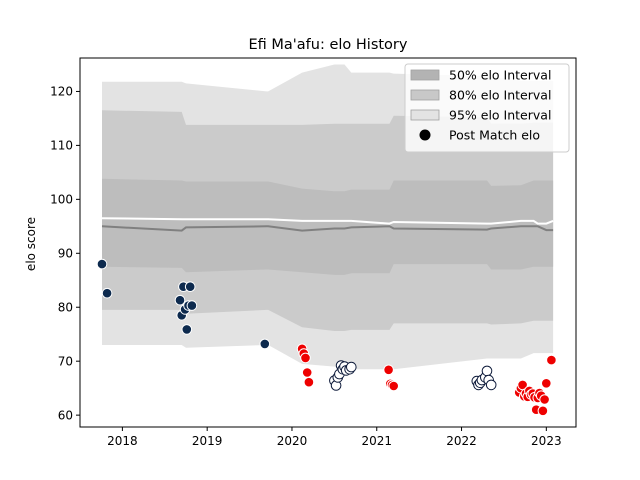  I want to click on legend-box, so click(487, 108).